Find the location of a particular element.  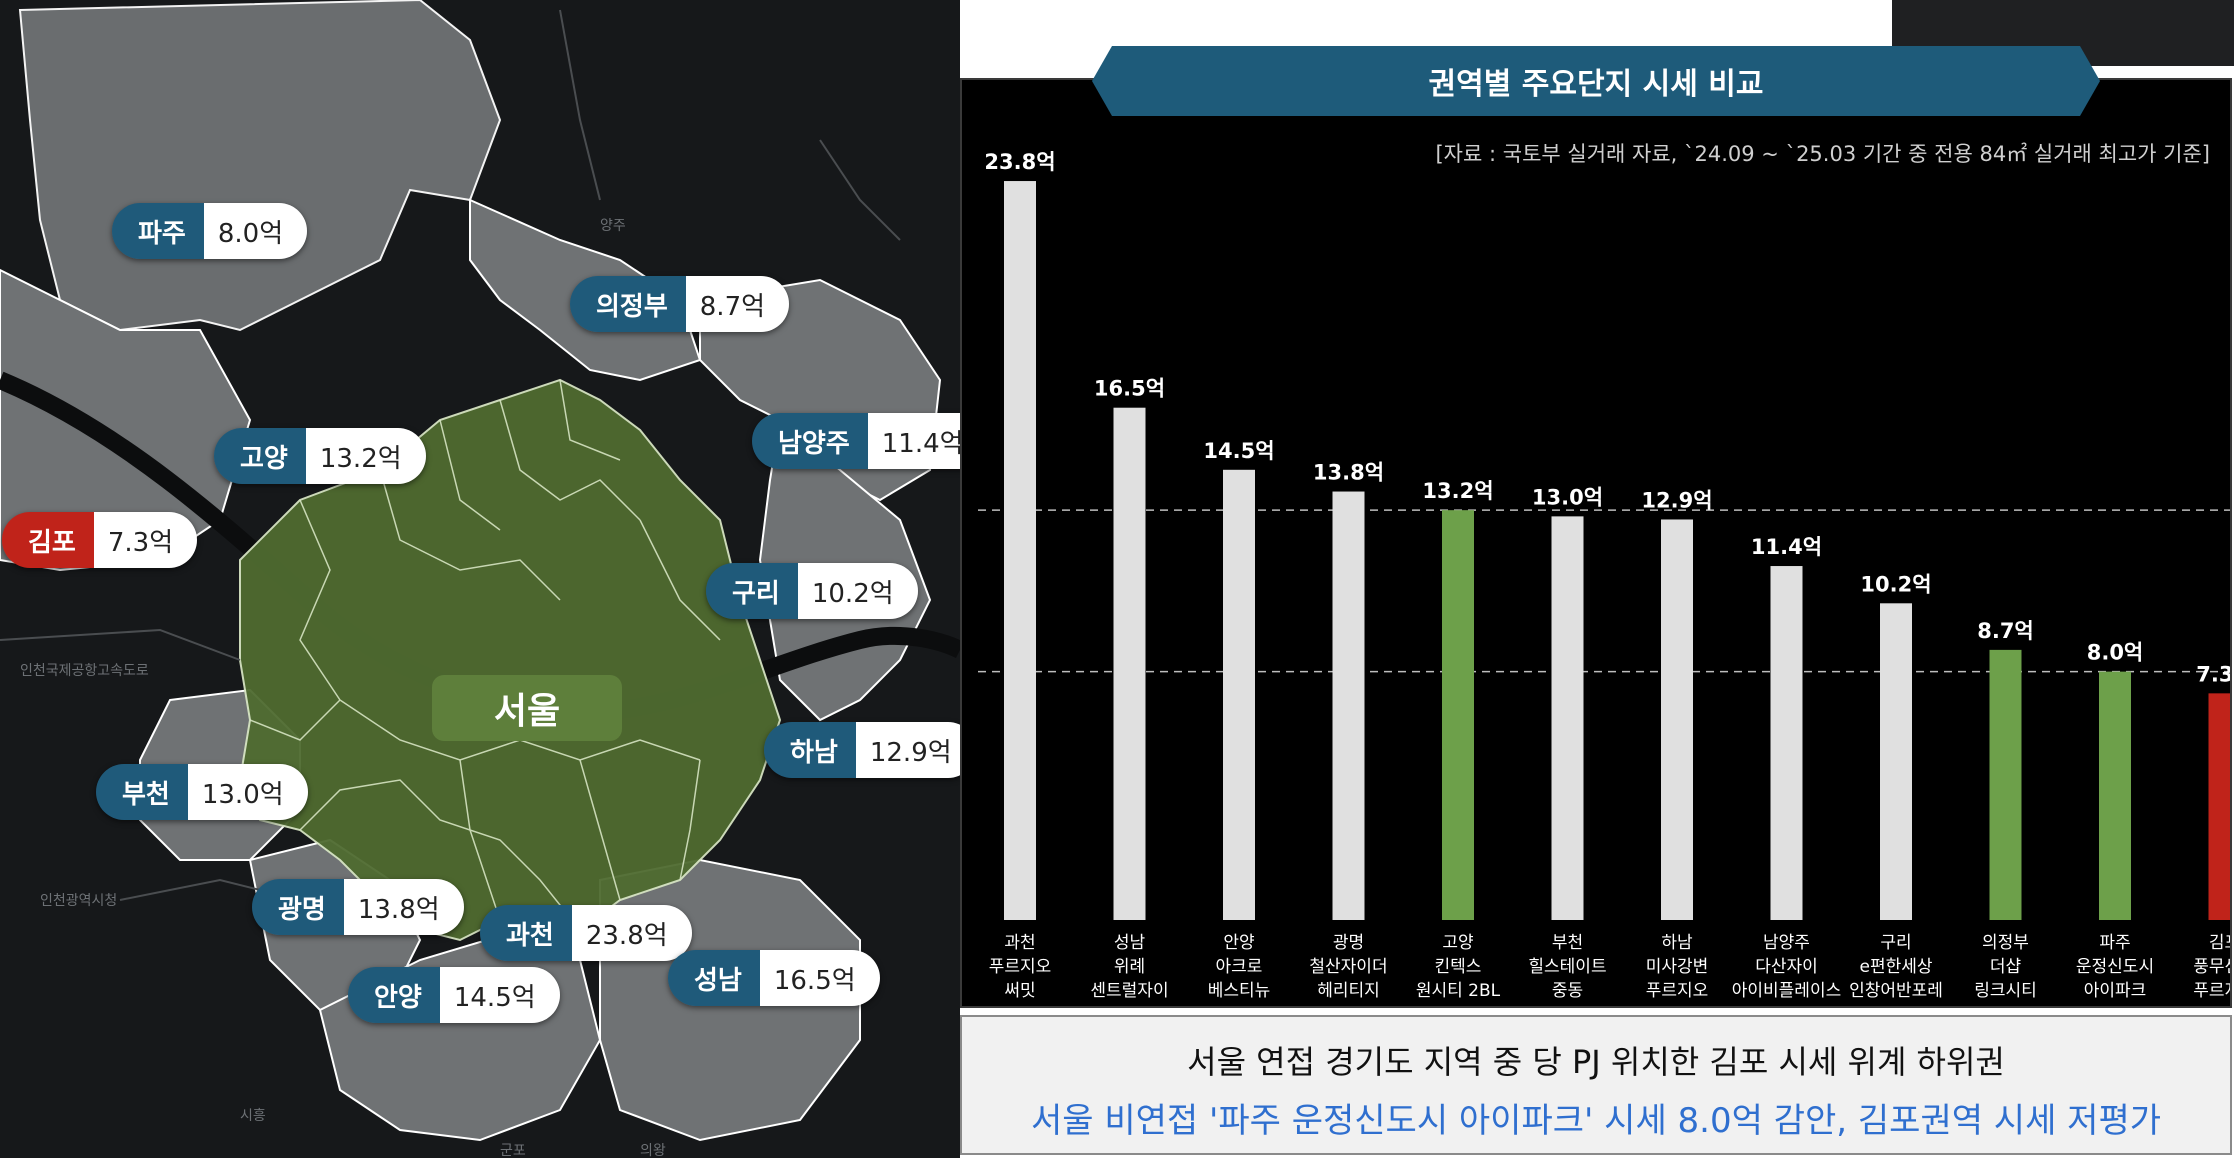

region-pill-uijeongbu: 의정부 8.7억 is located at coordinates (680, 304).